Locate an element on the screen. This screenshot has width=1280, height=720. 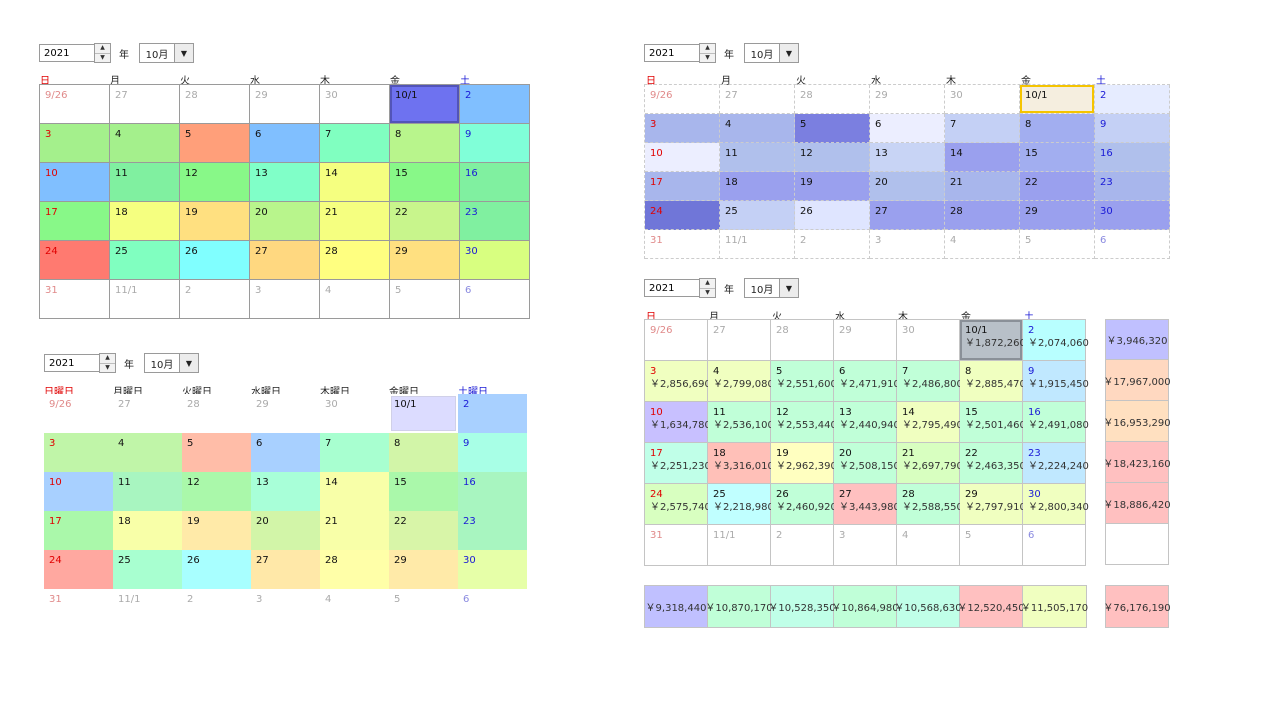
day-cell: 25 ￥2,218,980 is located at coordinates (741, 504).